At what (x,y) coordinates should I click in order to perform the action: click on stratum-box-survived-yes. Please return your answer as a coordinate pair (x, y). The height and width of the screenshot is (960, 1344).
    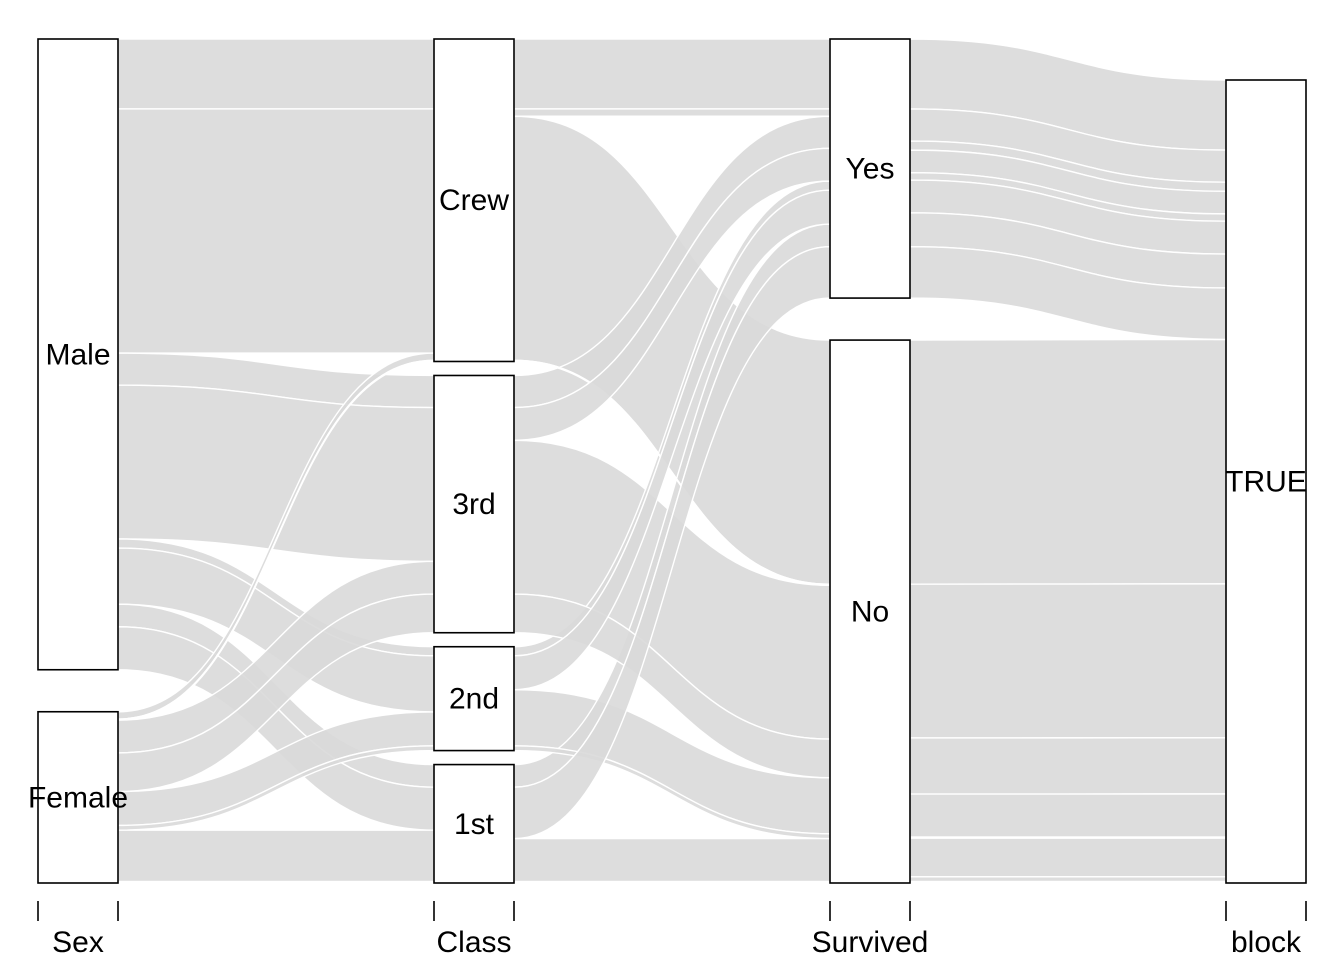
    Looking at the image, I should click on (870, 168).